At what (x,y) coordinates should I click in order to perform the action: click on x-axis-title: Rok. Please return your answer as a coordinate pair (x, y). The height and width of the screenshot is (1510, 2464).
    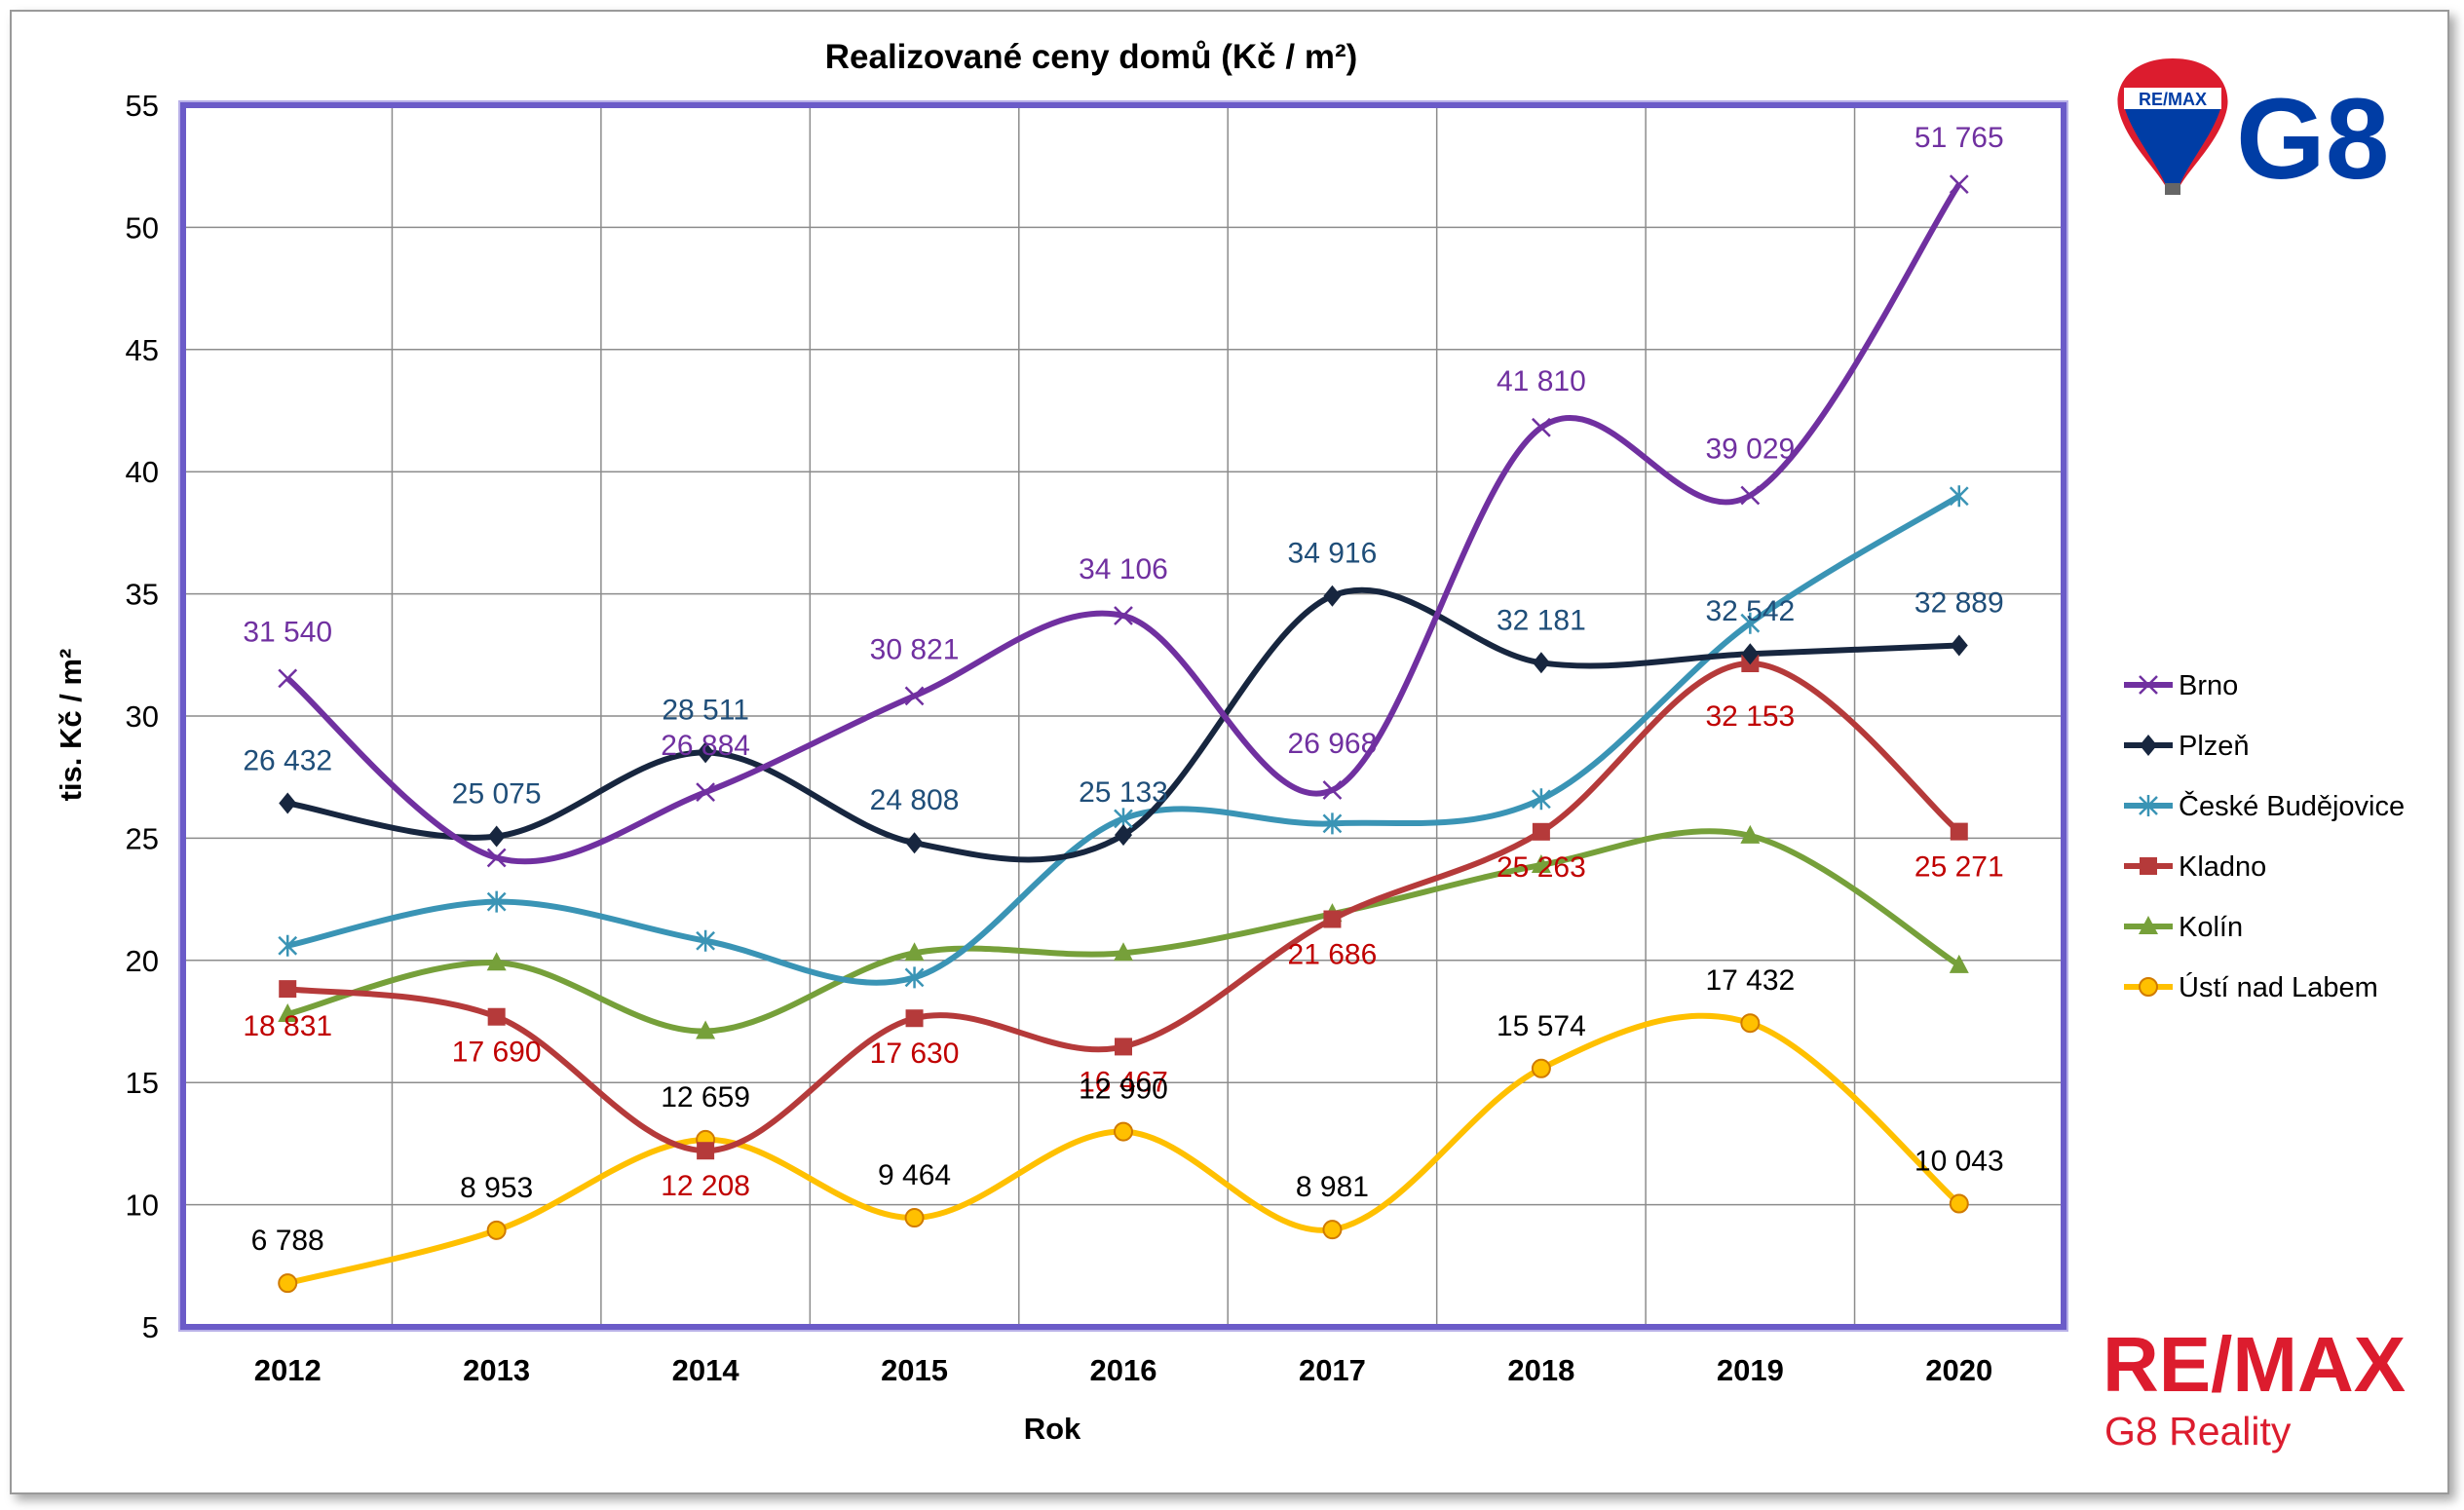
    Looking at the image, I should click on (1052, 1429).